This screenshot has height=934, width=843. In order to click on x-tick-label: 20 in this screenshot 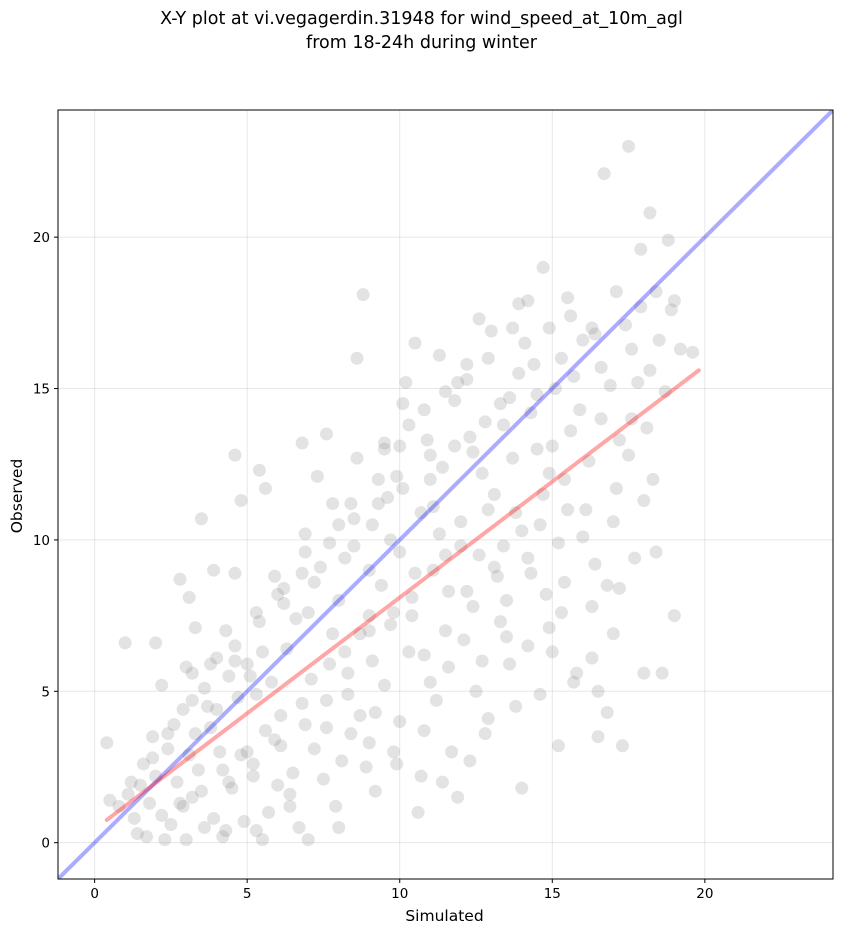, I will do `click(704, 894)`.